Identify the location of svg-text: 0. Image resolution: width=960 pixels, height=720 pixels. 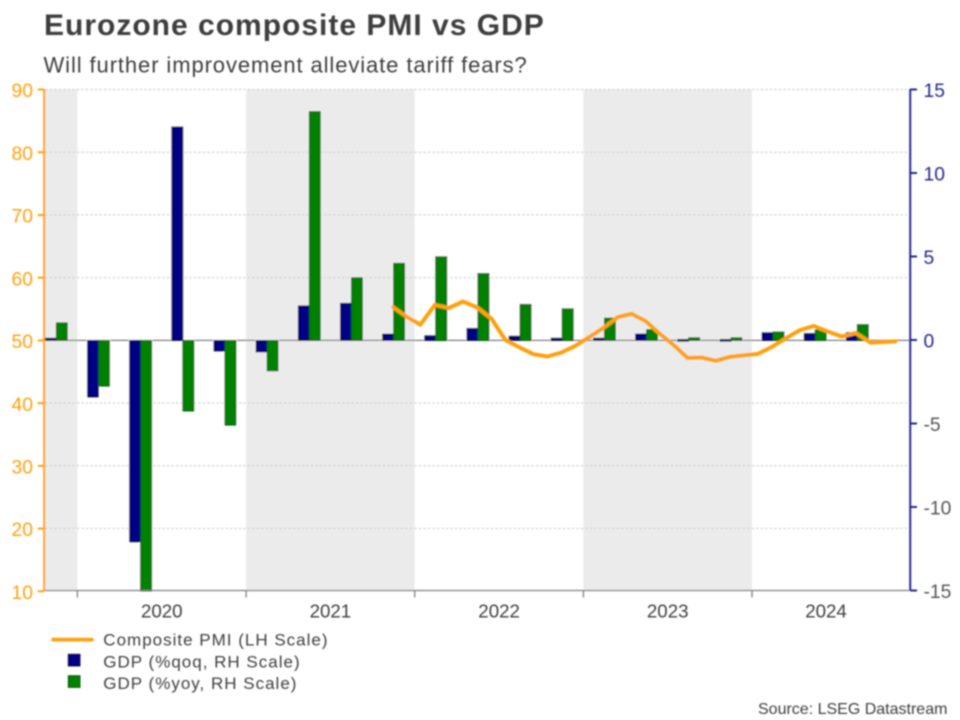
(929, 342).